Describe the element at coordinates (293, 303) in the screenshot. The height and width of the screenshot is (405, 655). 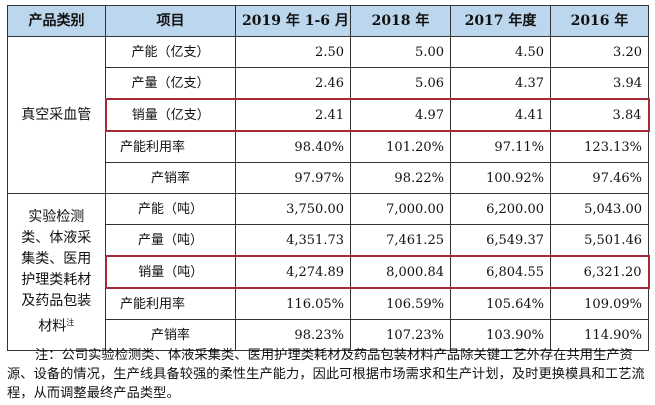
I see `value-cell: 116.05%` at that location.